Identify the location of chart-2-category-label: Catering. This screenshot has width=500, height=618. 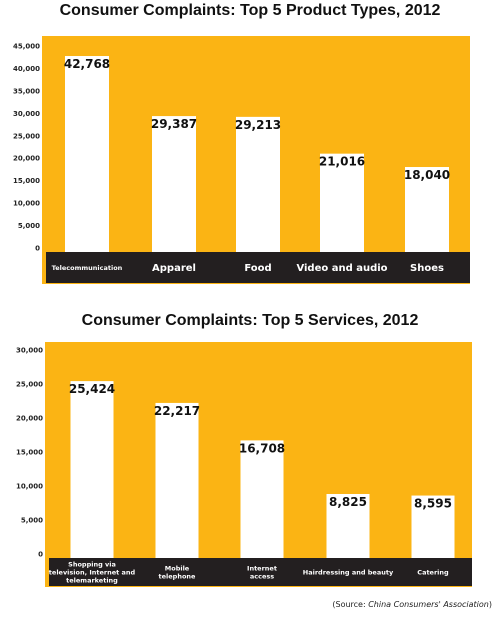
(433, 572).